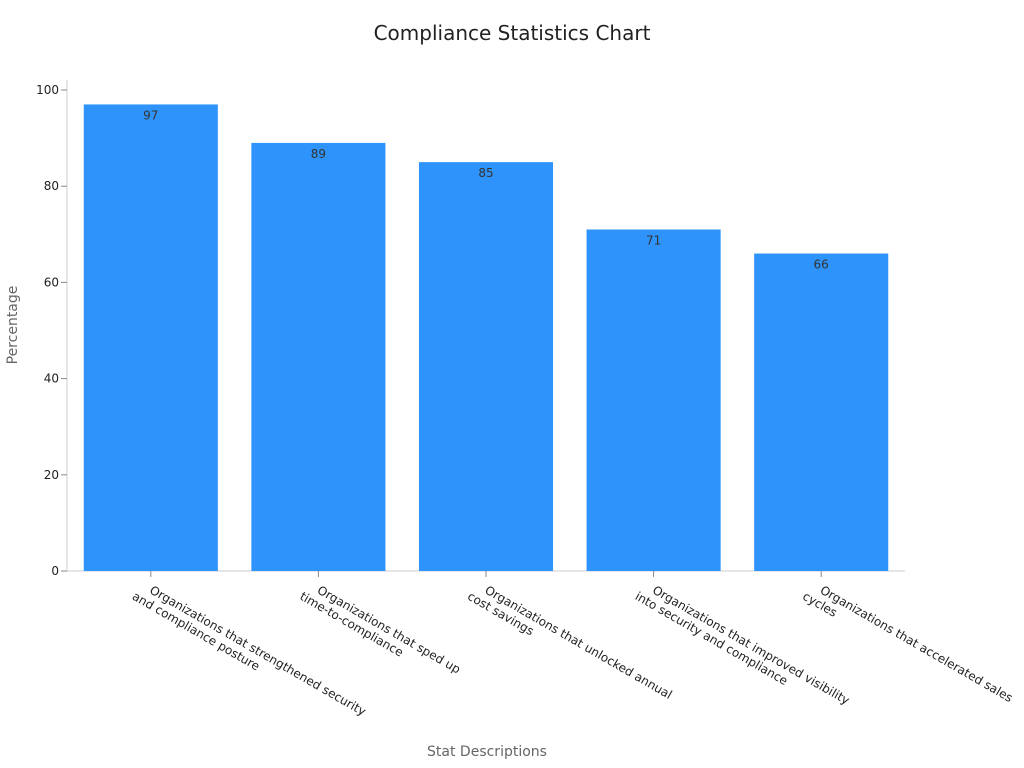 This screenshot has width=1024, height=768. Describe the element at coordinates (485, 173) in the screenshot. I see `value-label: 85` at that location.